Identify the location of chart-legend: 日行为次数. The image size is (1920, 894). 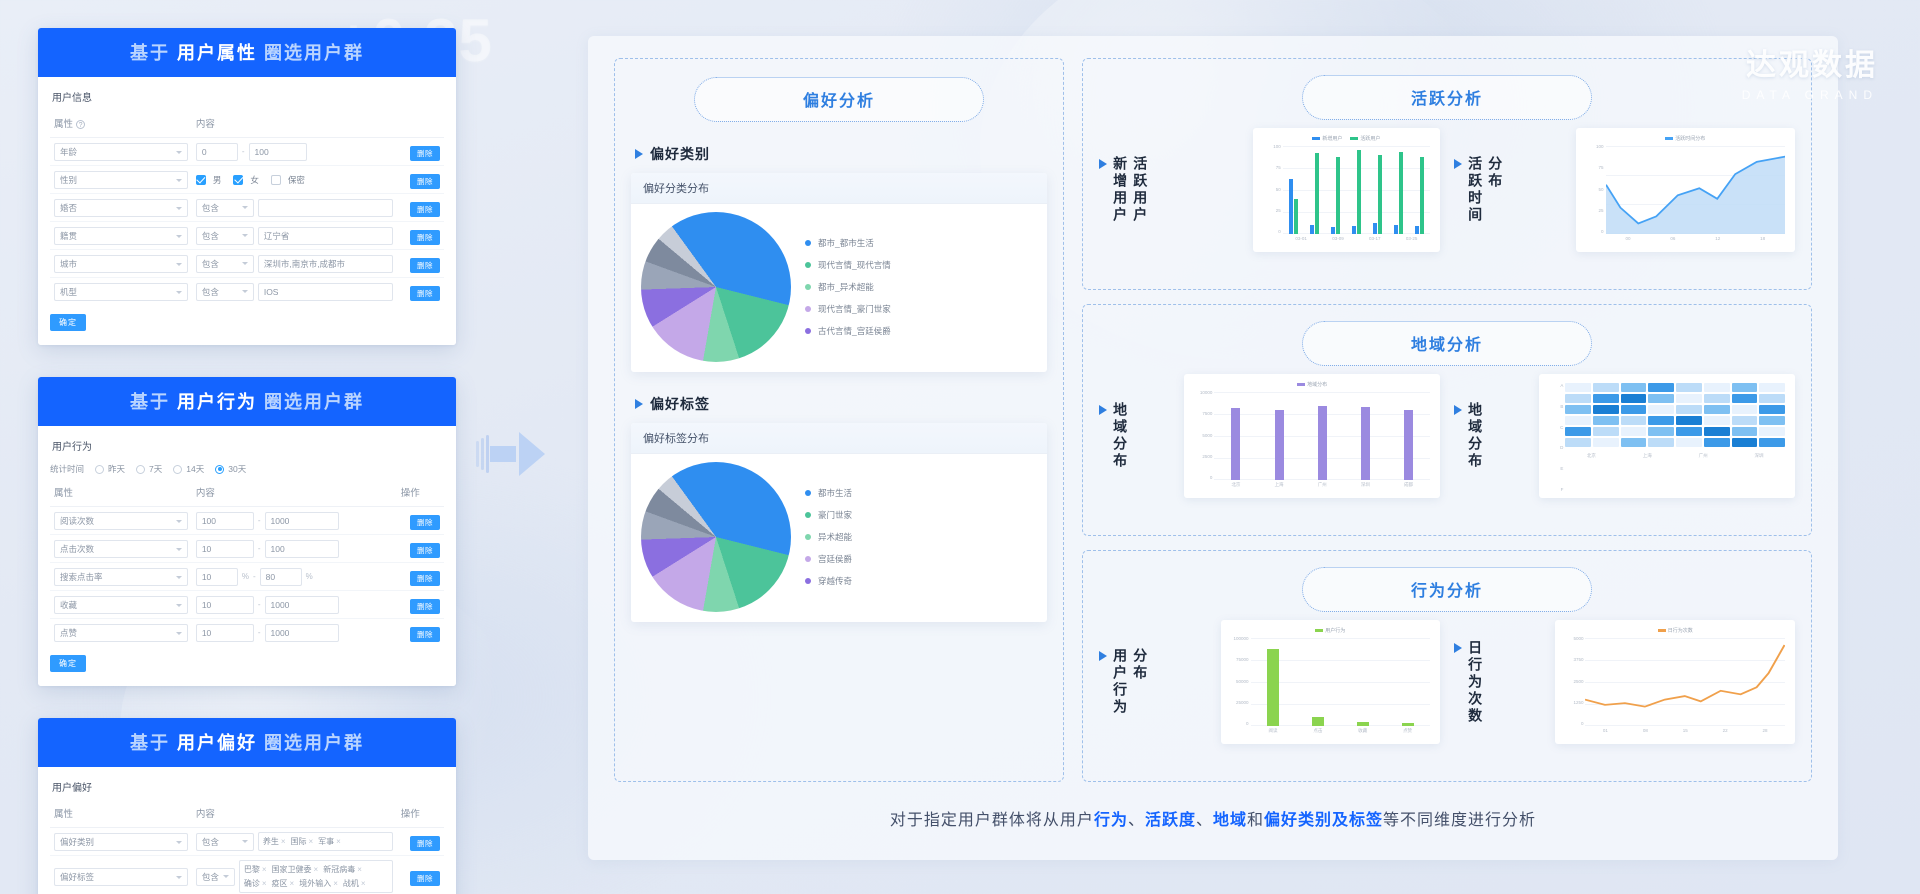
(1675, 630).